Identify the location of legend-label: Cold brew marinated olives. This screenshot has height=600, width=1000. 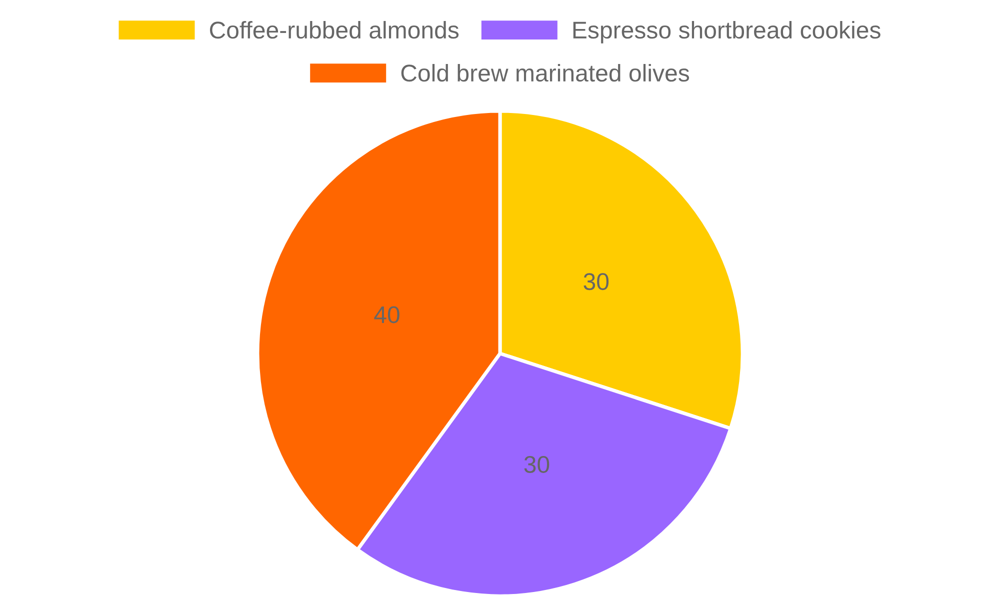
(545, 73).